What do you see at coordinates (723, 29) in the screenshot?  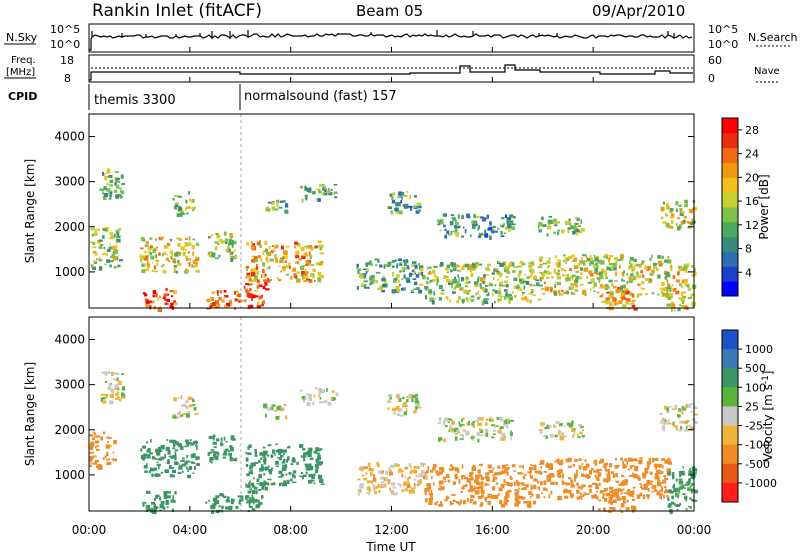 I see `nsearch-tick-top: 10^5` at bounding box center [723, 29].